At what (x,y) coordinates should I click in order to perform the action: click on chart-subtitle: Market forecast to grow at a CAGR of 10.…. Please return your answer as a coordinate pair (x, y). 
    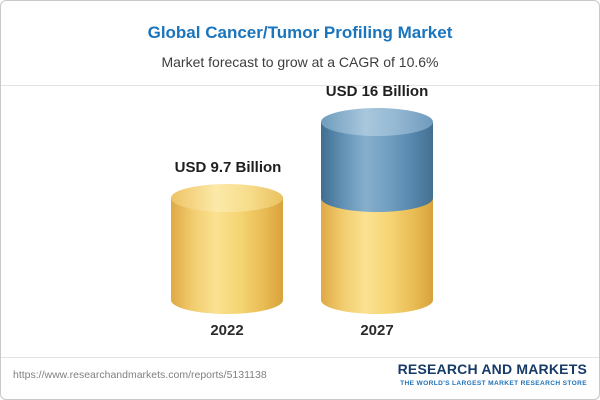
    Looking at the image, I should click on (300, 62).